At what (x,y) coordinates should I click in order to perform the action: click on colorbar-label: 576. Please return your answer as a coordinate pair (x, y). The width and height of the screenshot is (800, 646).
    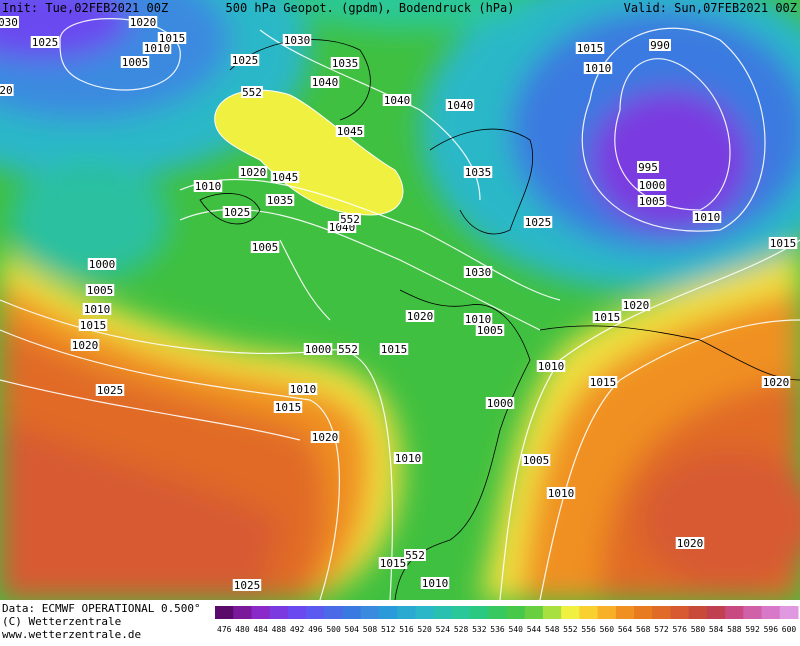
    Looking at the image, I should click on (679, 629).